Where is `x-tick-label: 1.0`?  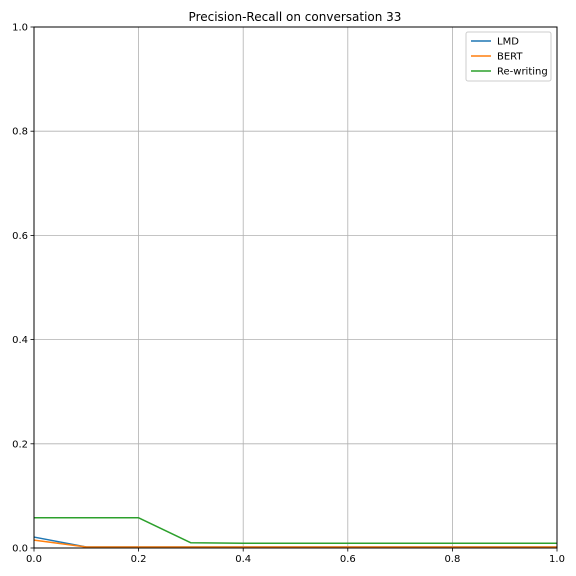 x-tick-label: 1.0 is located at coordinates (557, 559).